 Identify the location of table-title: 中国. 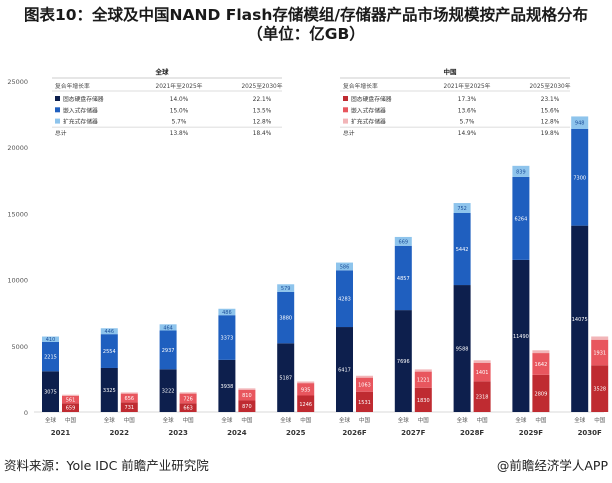
(451, 71).